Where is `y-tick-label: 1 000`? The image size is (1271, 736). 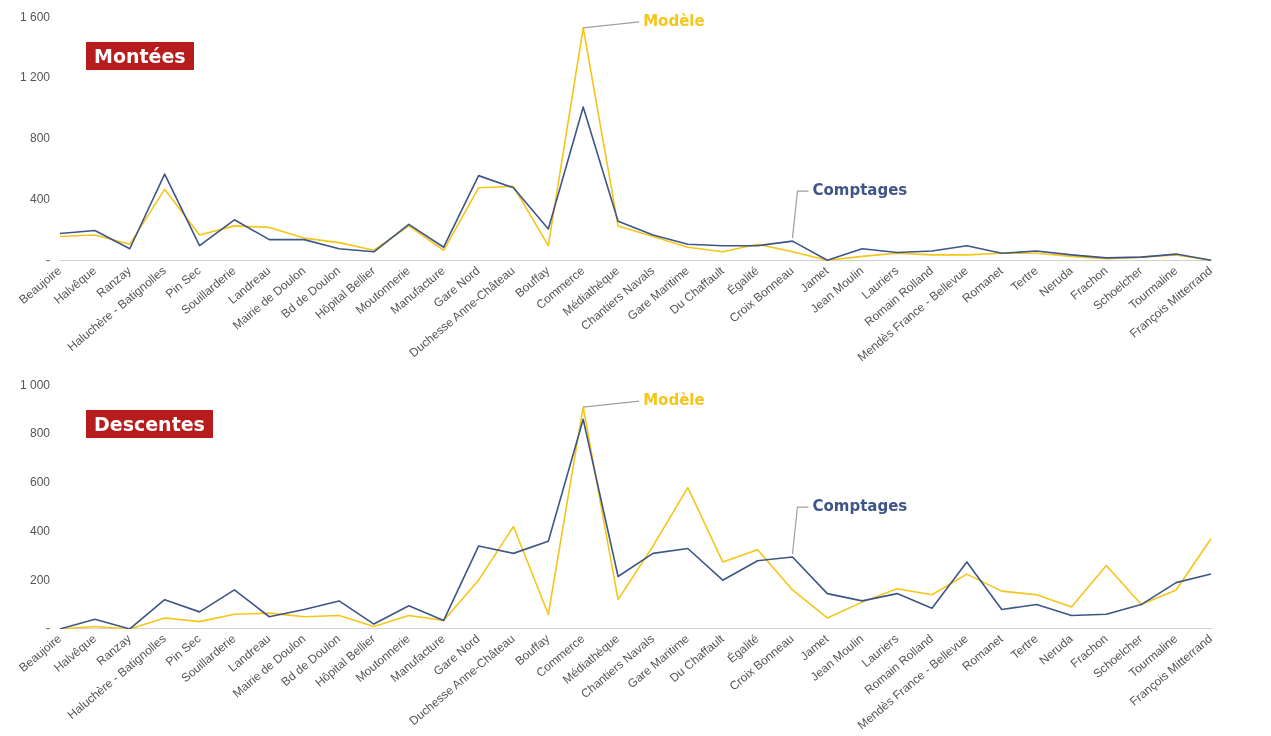
y-tick-label: 1 000 is located at coordinates (35, 384).